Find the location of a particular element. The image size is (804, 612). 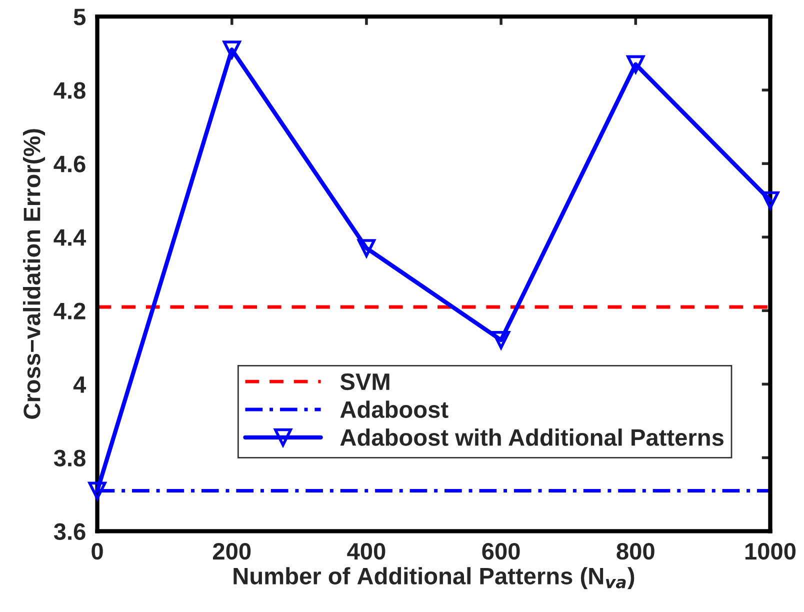

x-tick-label: 200 is located at coordinates (232, 551).